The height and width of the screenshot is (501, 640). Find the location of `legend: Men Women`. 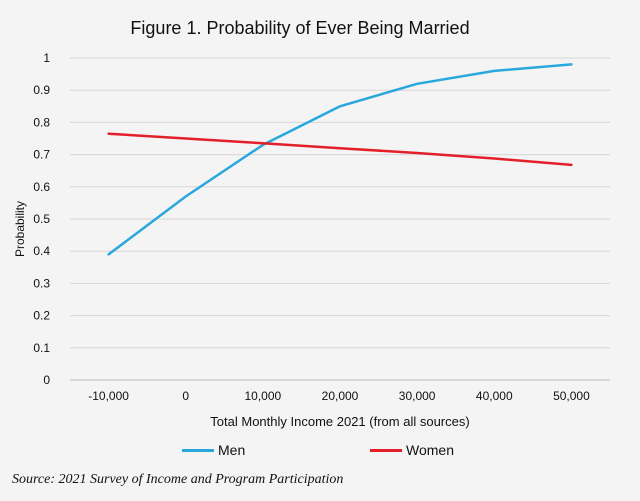

legend: Men Women is located at coordinates (320, 452).